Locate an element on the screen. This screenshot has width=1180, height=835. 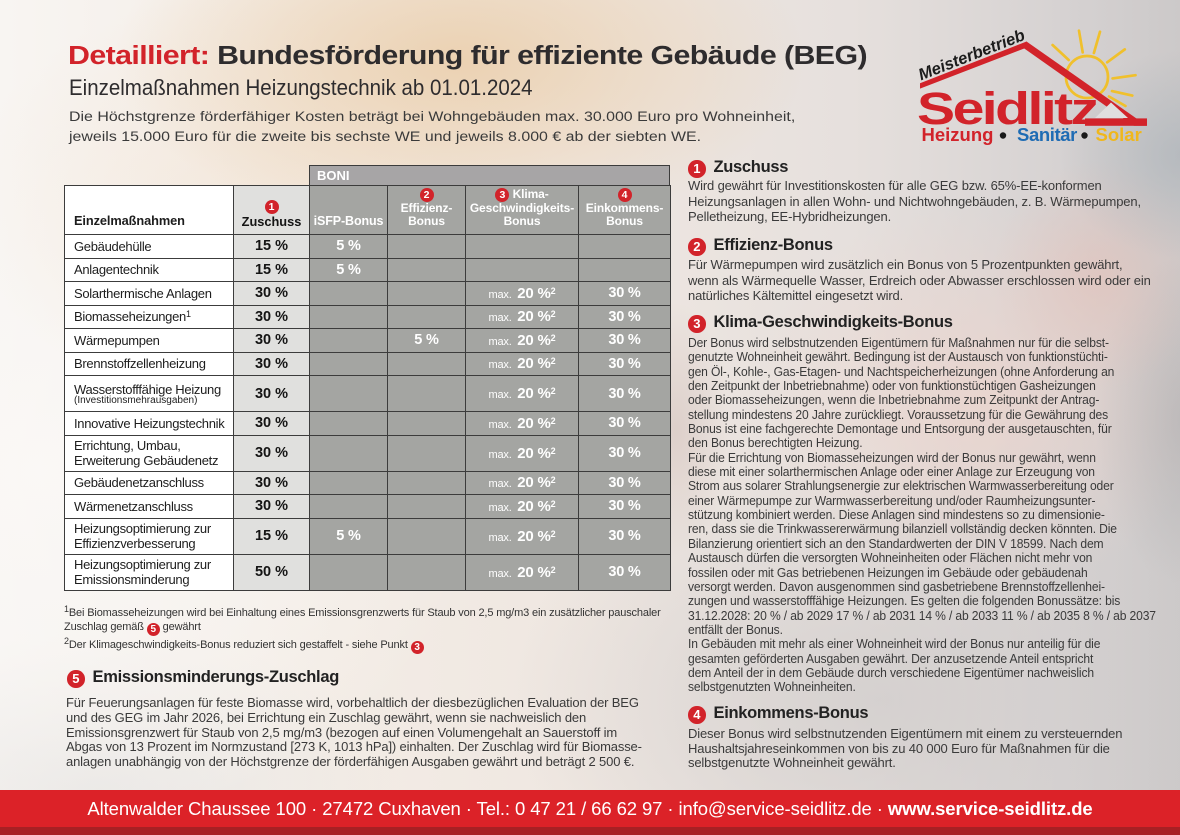
svg-text: Solar is located at coordinates (1119, 134).